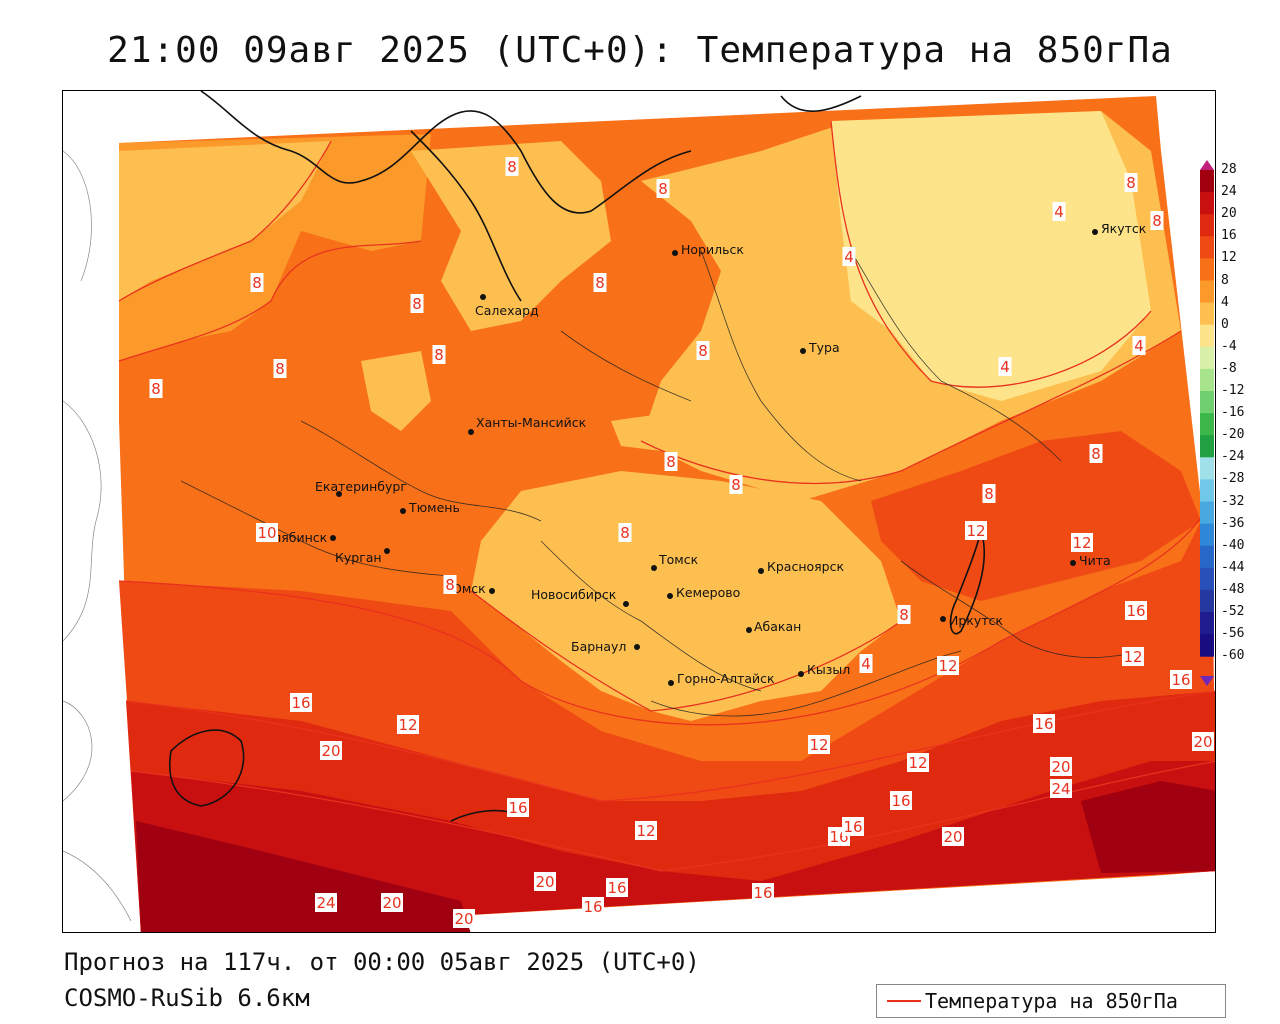 This screenshot has width=1280, height=1024. Describe the element at coordinates (469, 588) in the screenshot. I see `svg-text: Омск` at that location.